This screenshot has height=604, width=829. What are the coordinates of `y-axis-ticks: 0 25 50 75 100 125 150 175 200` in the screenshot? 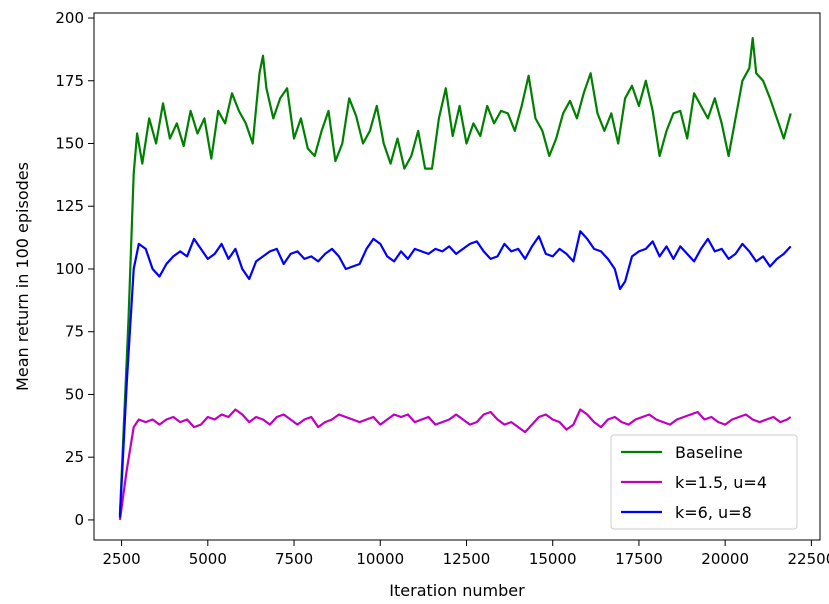 It's located at (74, 269).